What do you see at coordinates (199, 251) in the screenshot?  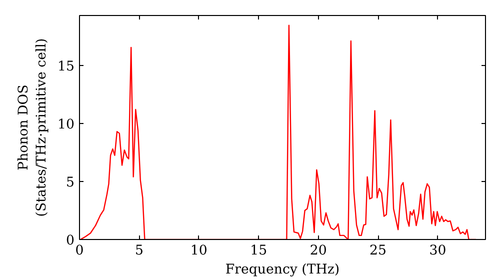 I see `x-tick-label: 10` at bounding box center [199, 251].